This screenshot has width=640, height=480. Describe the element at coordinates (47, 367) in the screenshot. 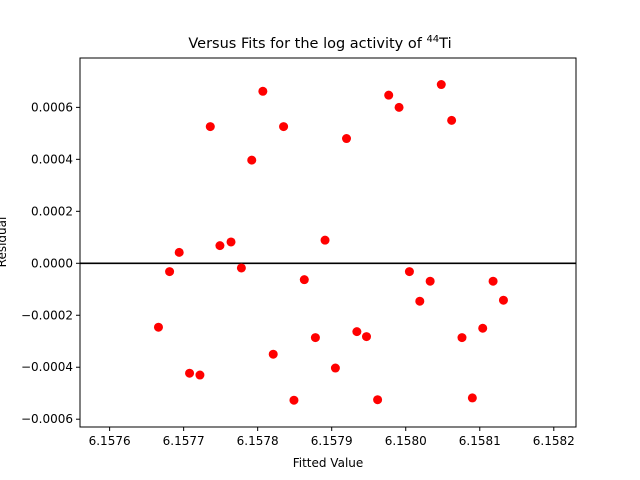

I see `y-tick-label: −0.0004` at that location.